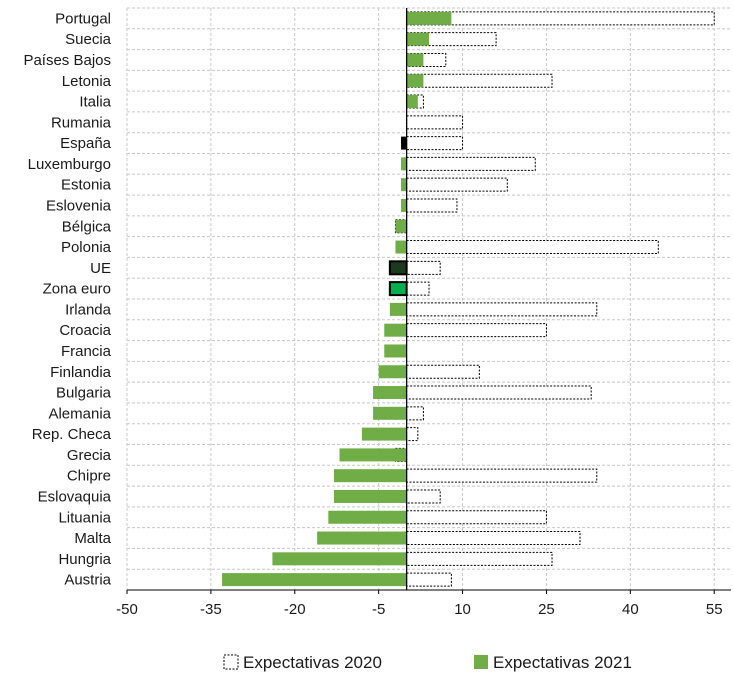 The height and width of the screenshot is (676, 733). I want to click on category-label: Austria, so click(87, 580).